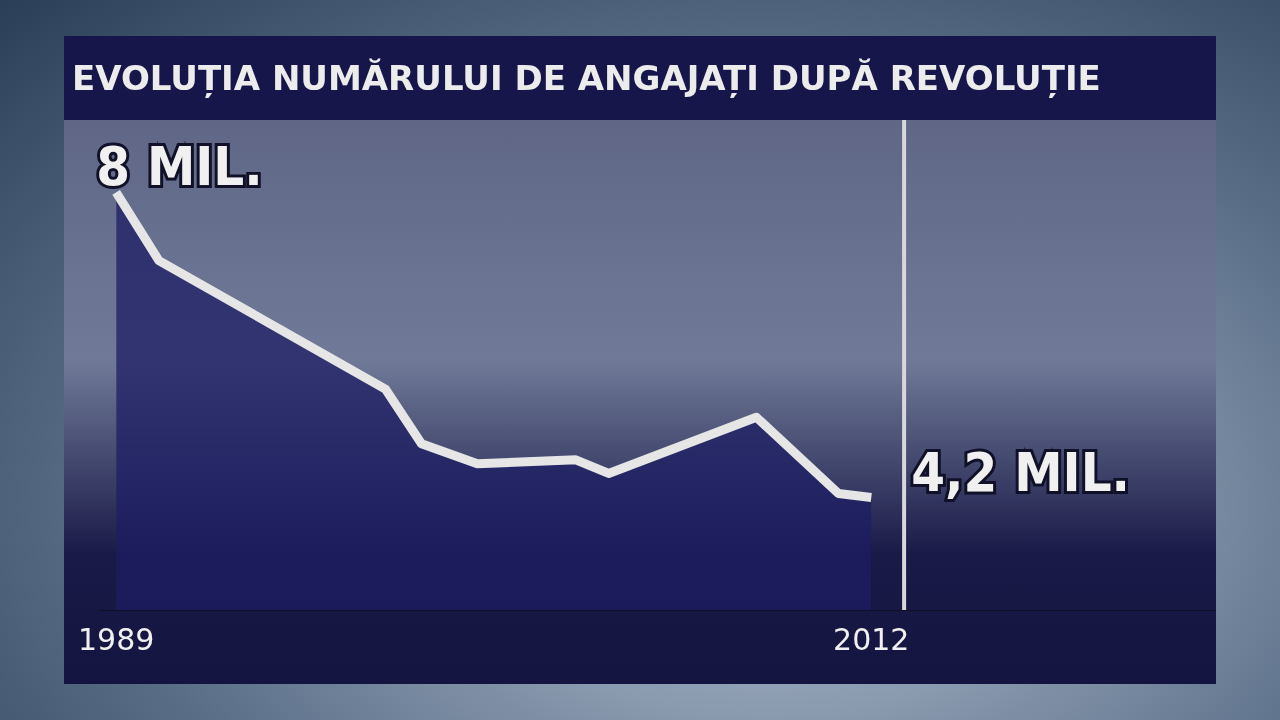 This screenshot has height=720, width=1280. What do you see at coordinates (179, 167) in the screenshot?
I see `data-label: 8 MIL.` at bounding box center [179, 167].